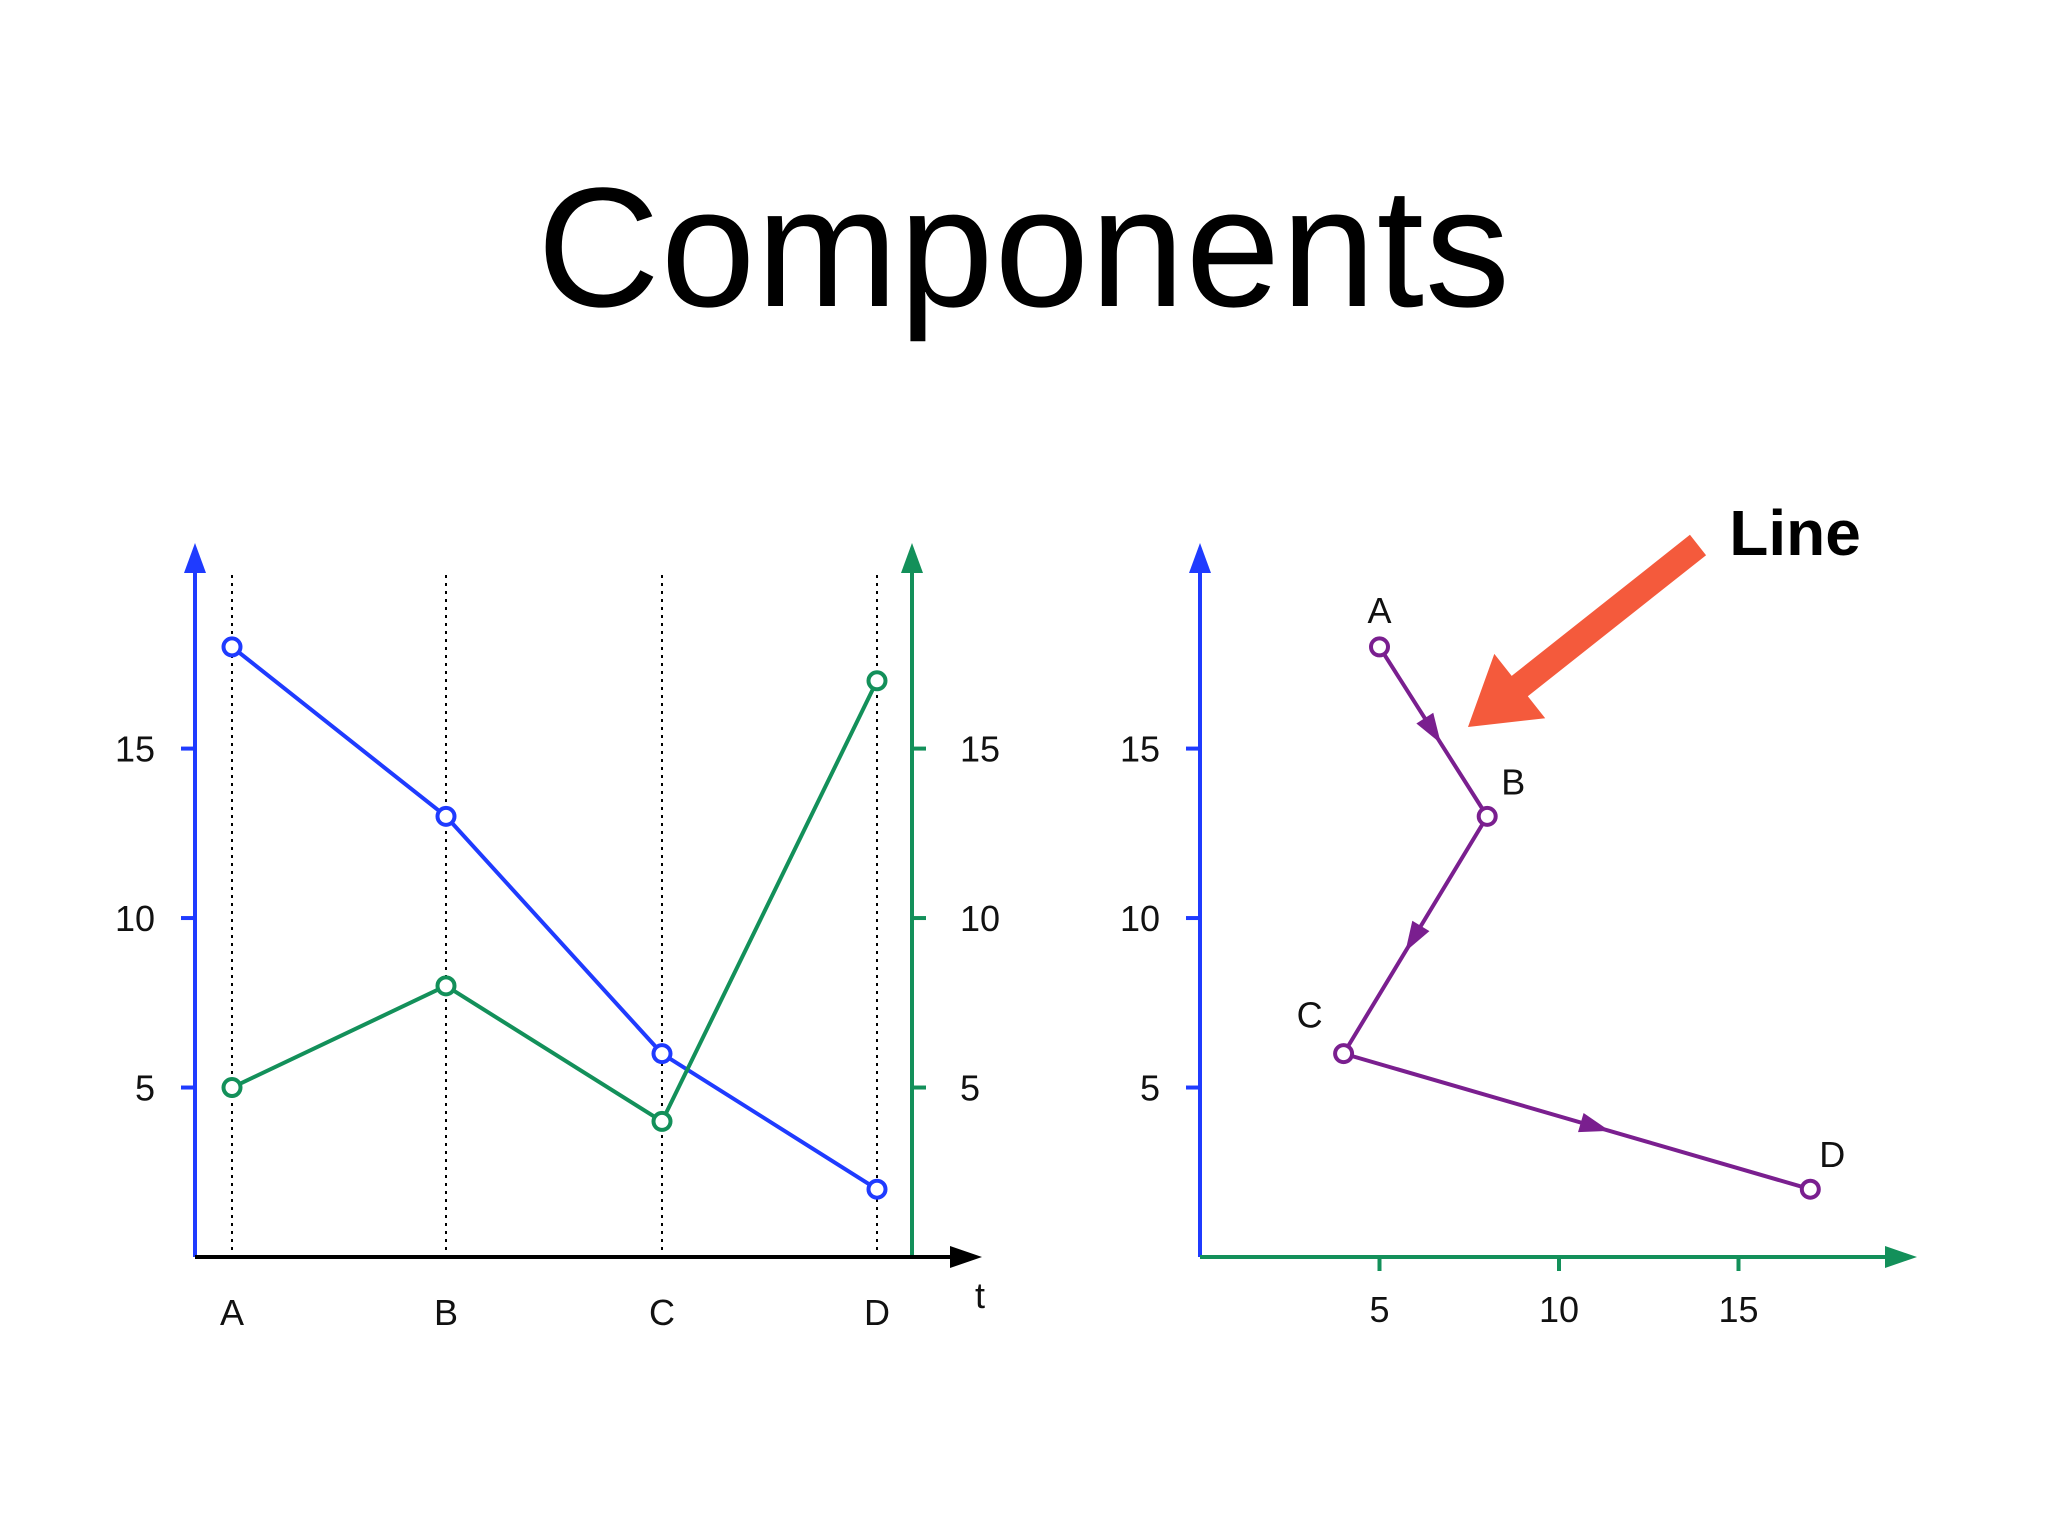 This screenshot has height=1536, width=2048. I want to click on left-y-axis-arrowhead, so click(195, 558).